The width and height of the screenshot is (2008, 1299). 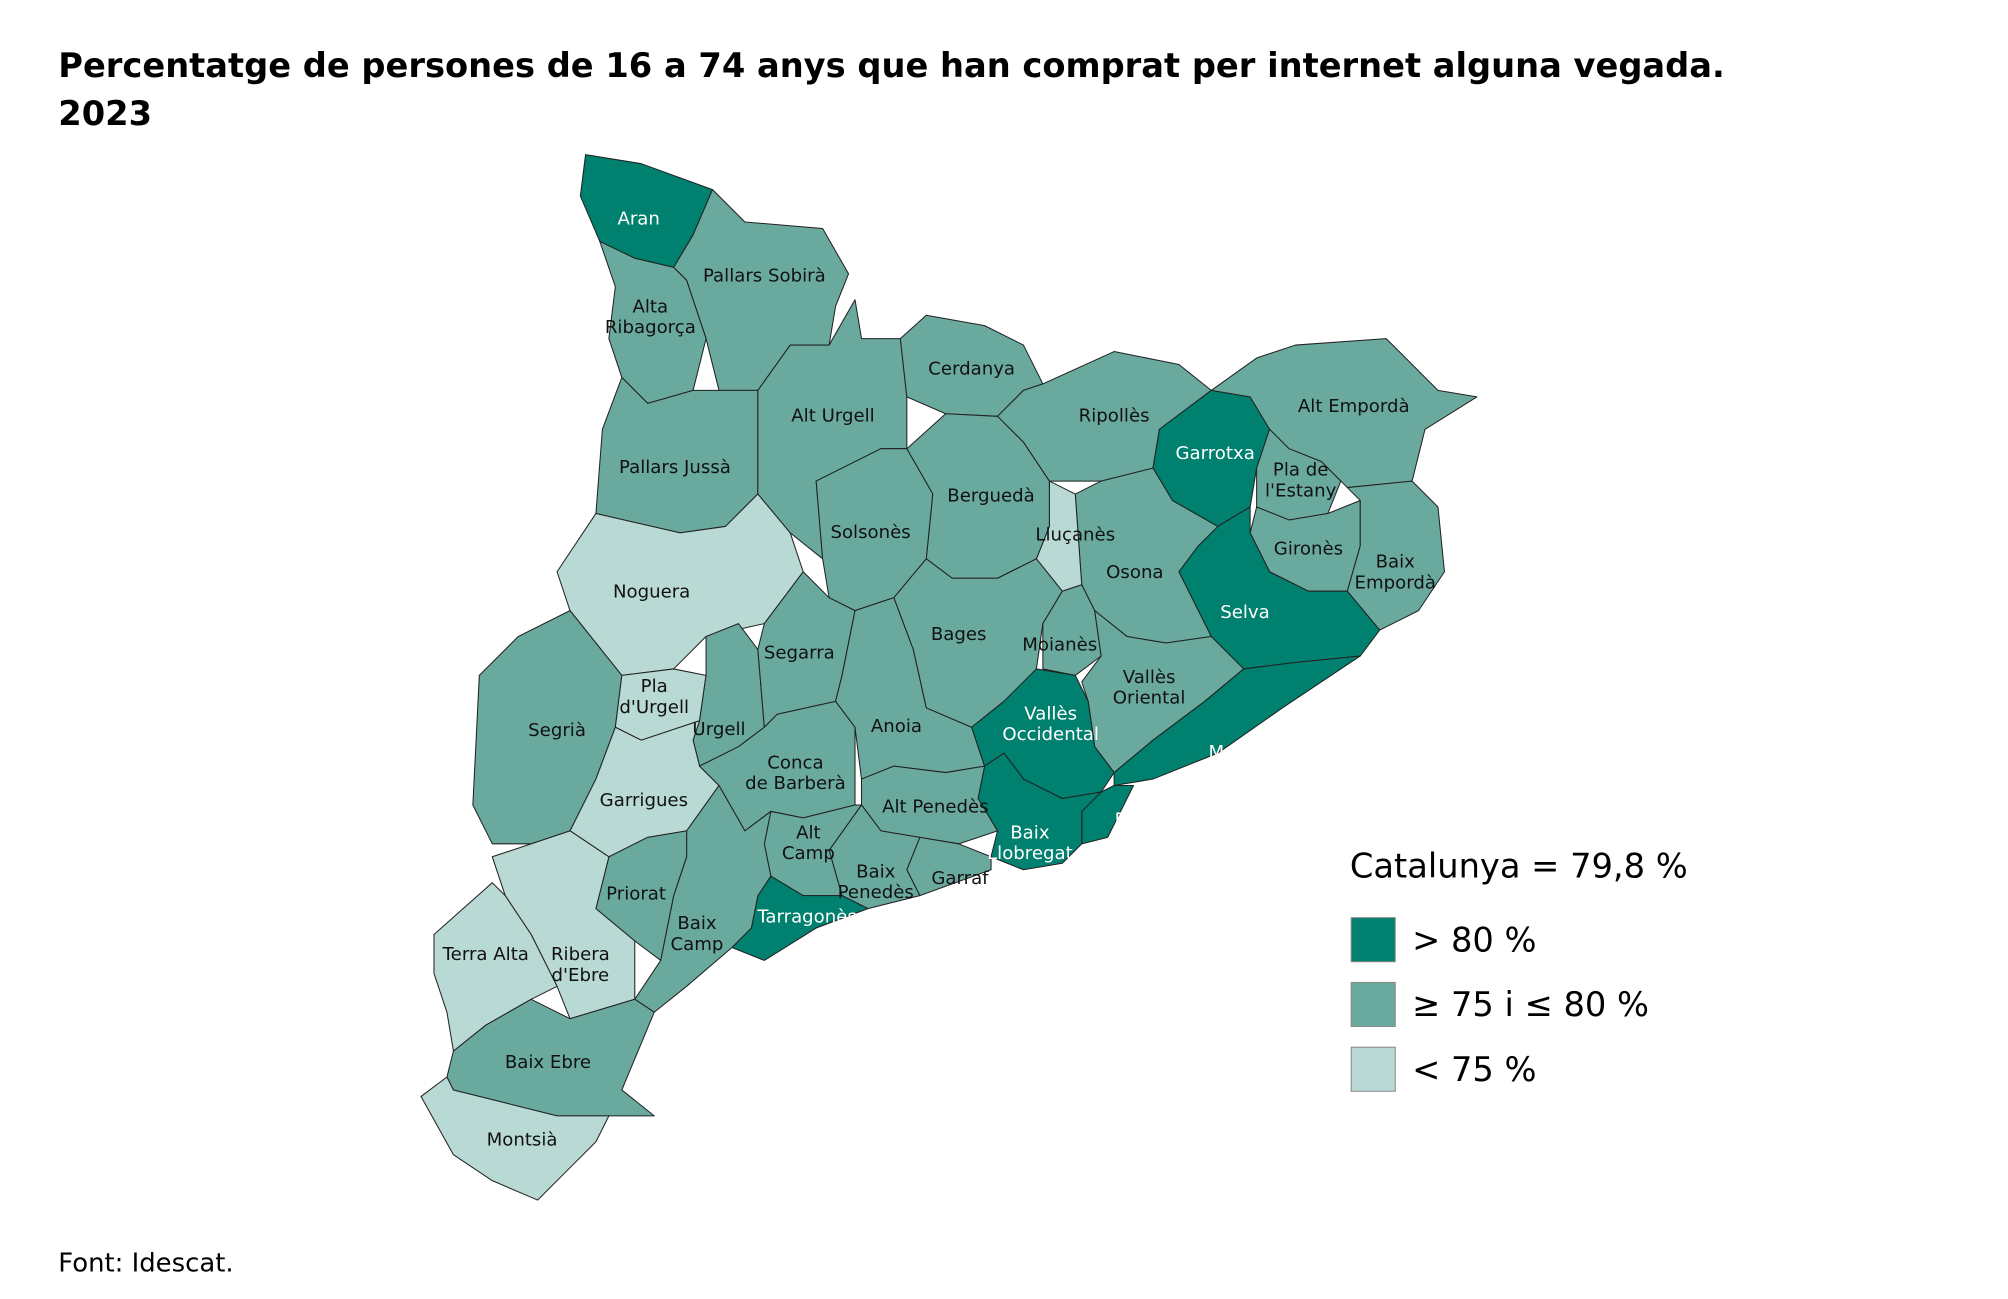 I want to click on region-label: Alt Penedès, so click(x=935, y=807).